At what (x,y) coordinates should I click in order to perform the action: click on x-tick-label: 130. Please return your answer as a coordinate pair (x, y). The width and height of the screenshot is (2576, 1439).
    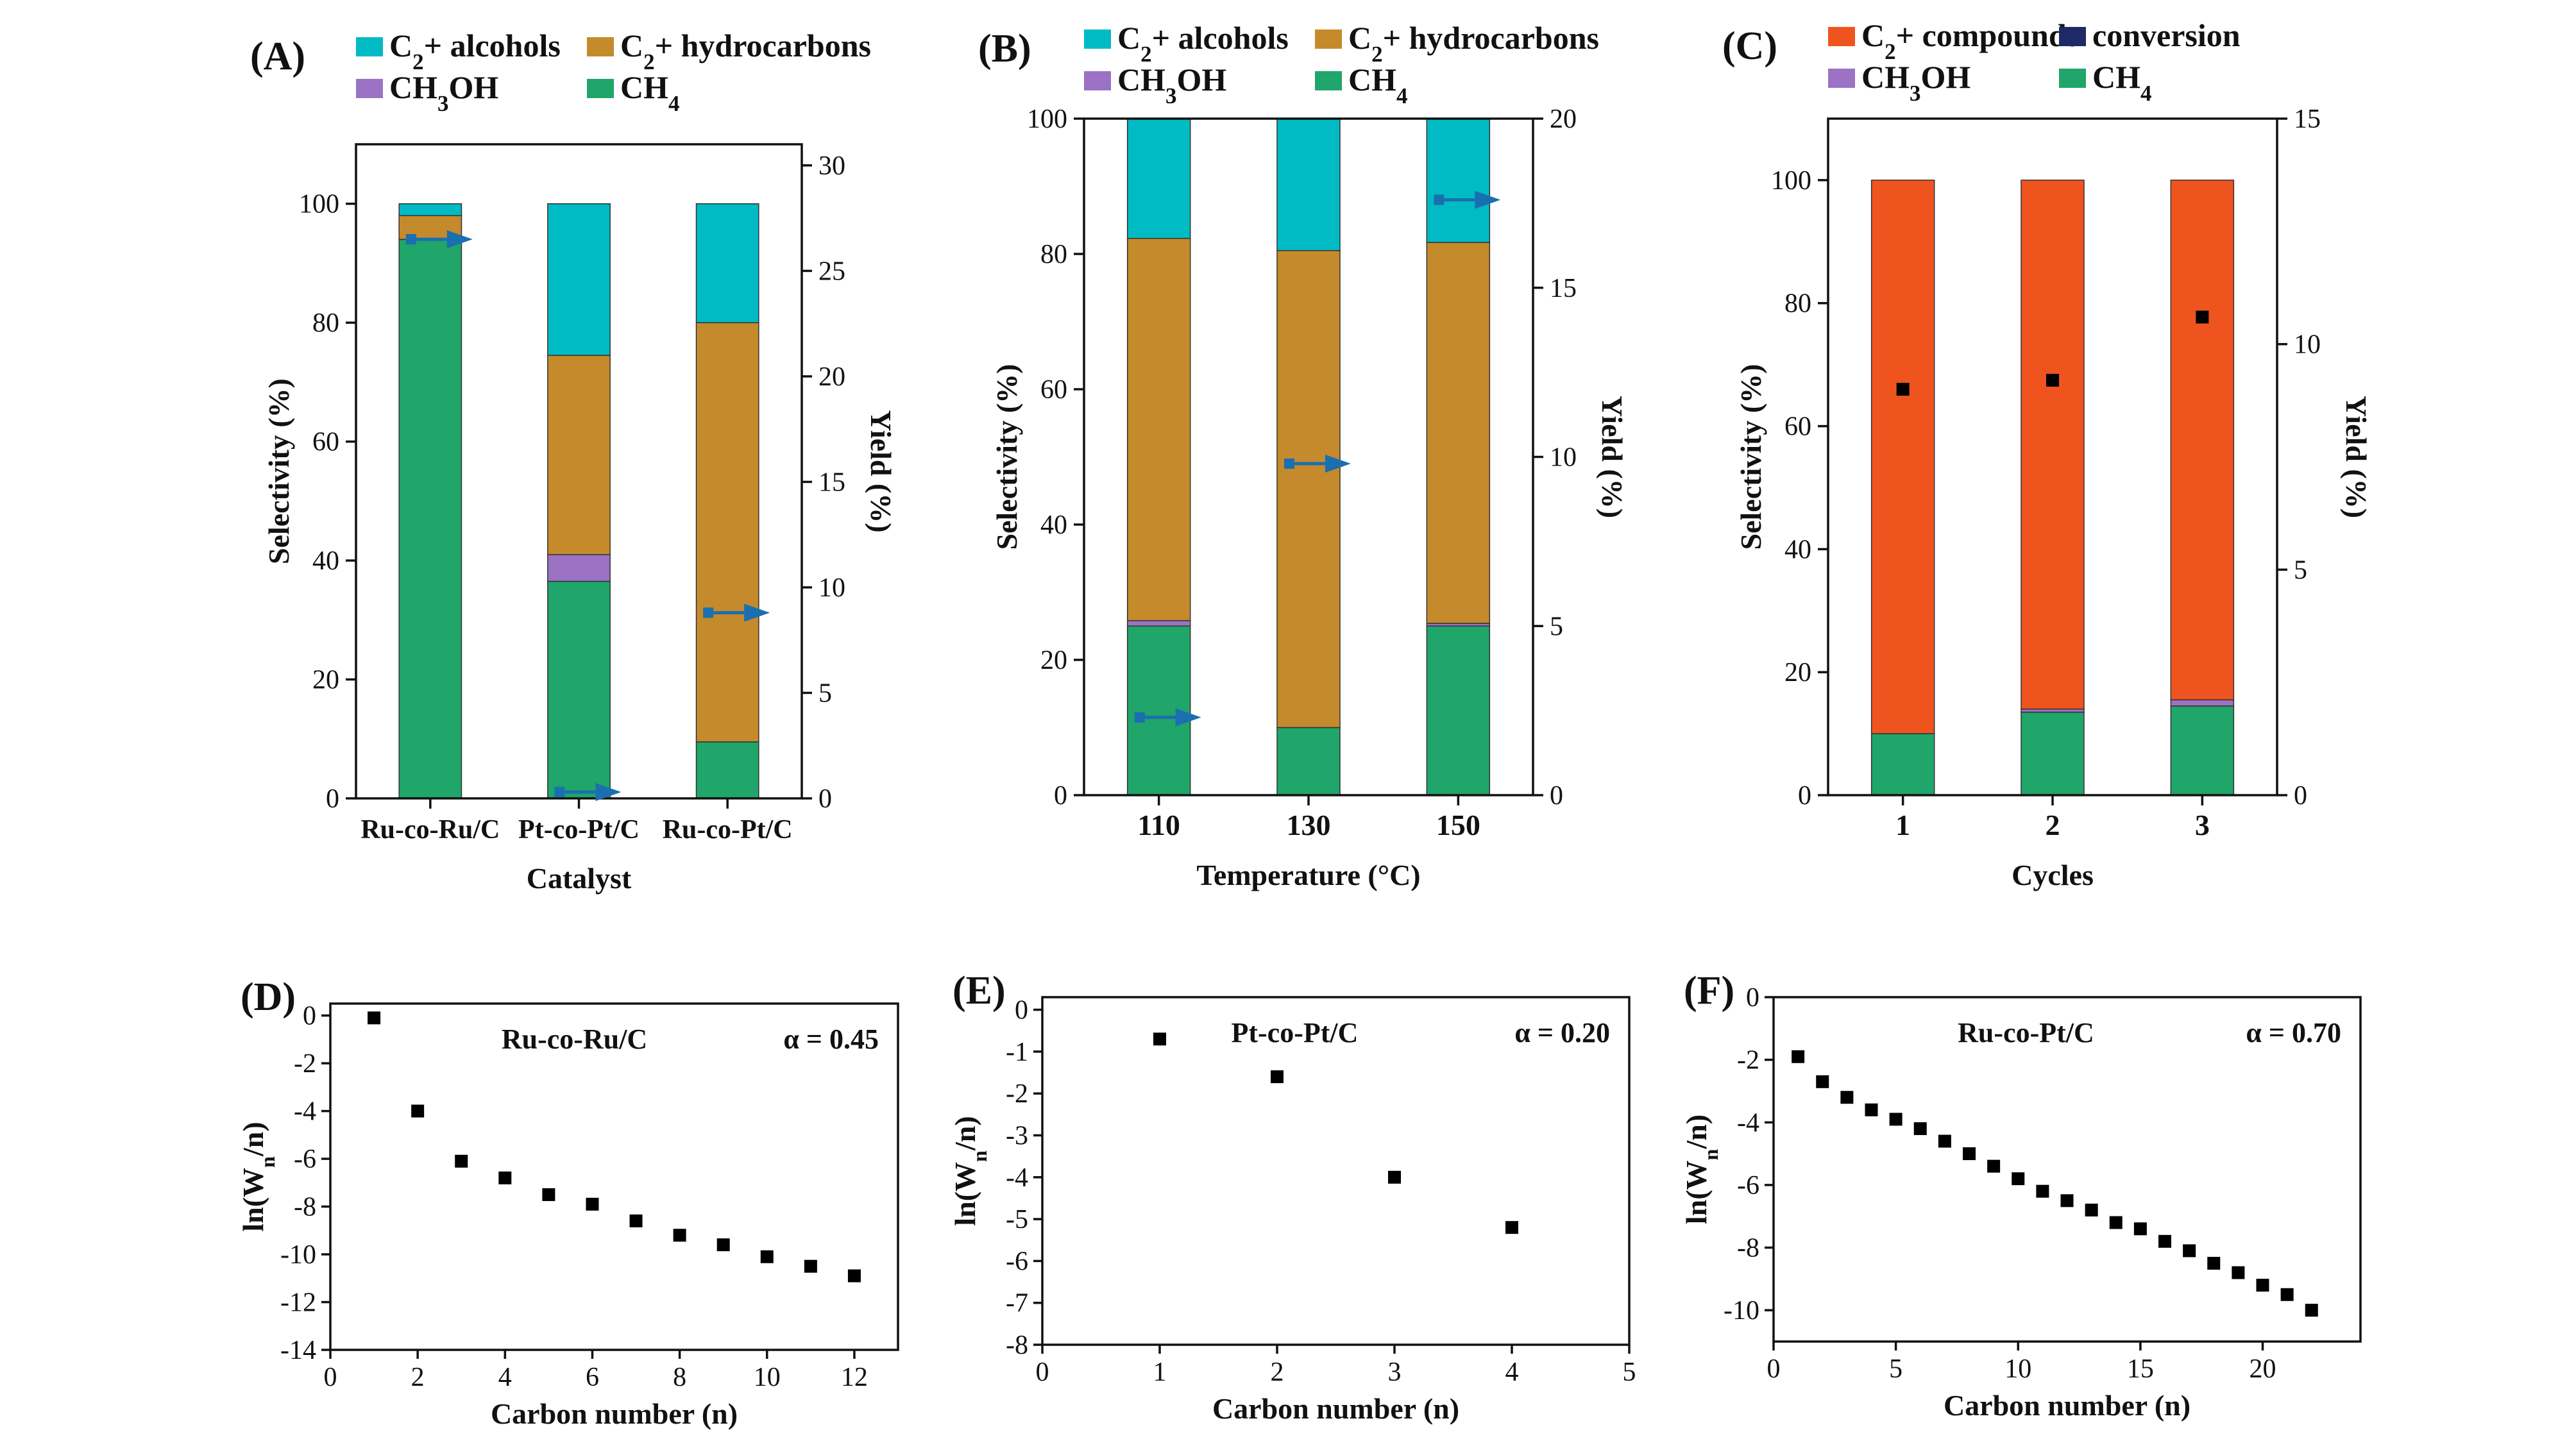
    Looking at the image, I should click on (1309, 825).